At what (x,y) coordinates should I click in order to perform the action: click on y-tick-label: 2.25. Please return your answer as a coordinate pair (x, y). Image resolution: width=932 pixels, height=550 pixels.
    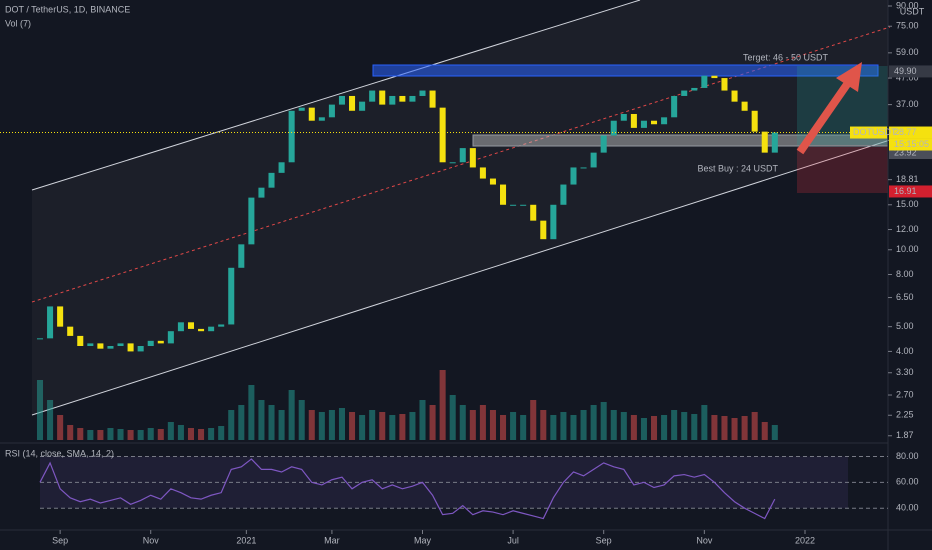
    Looking at the image, I should click on (905, 415).